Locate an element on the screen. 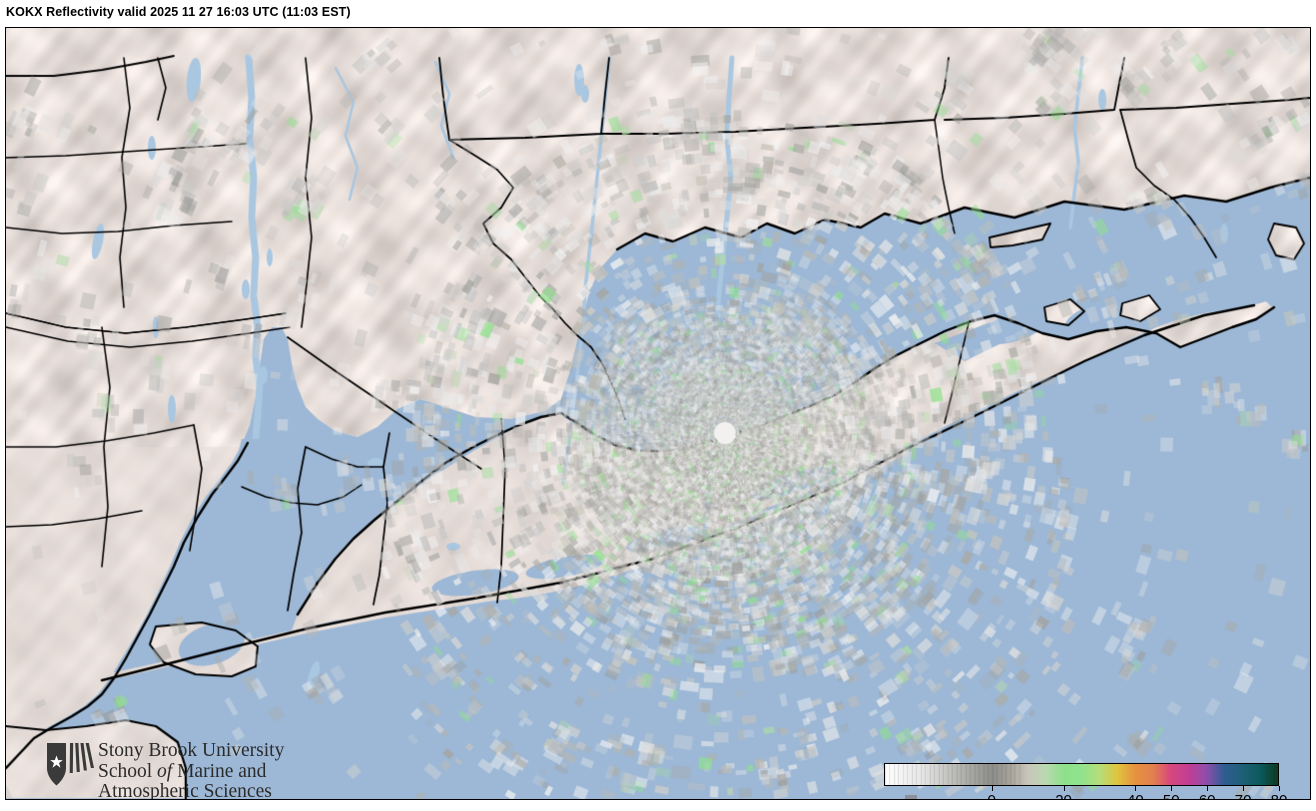 Image resolution: width=1316 pixels, height=811 pixels. logo-line-3: Atmospheric Sciences is located at coordinates (185, 790).